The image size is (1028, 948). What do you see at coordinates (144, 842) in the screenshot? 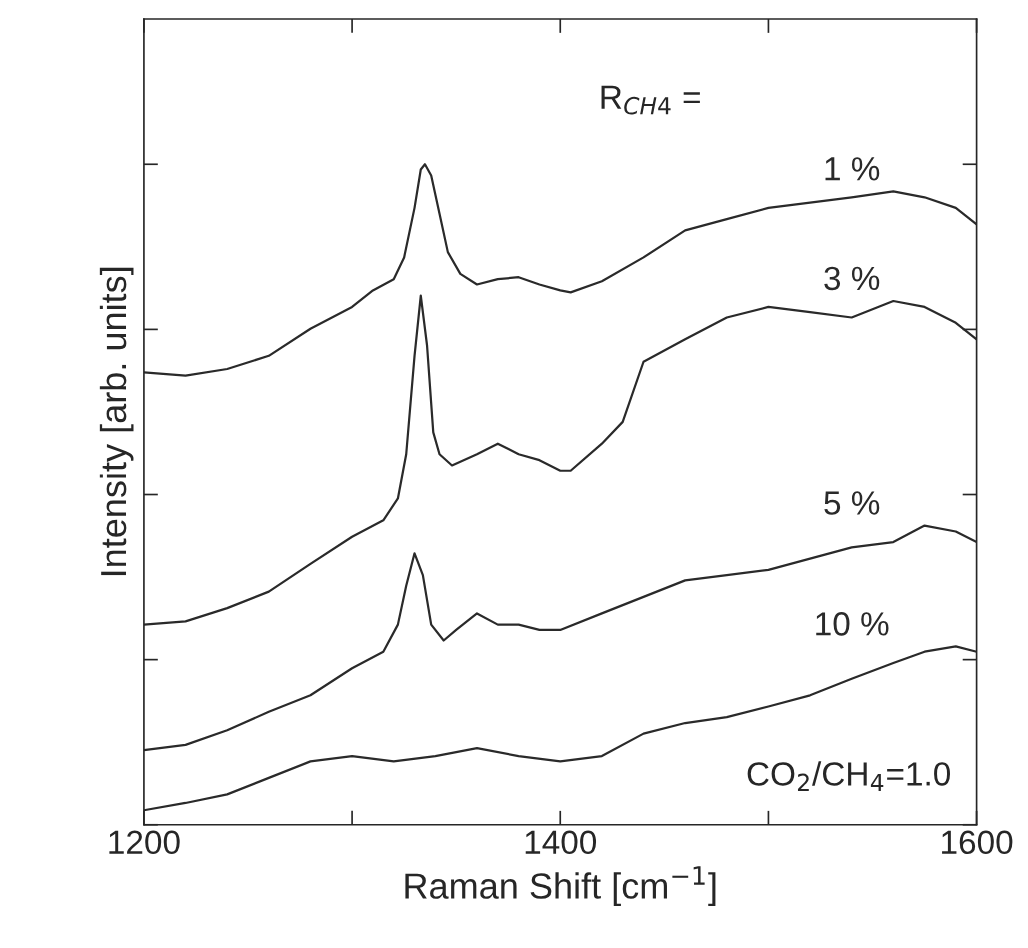
I see `x-tick-label: 1200` at bounding box center [144, 842].